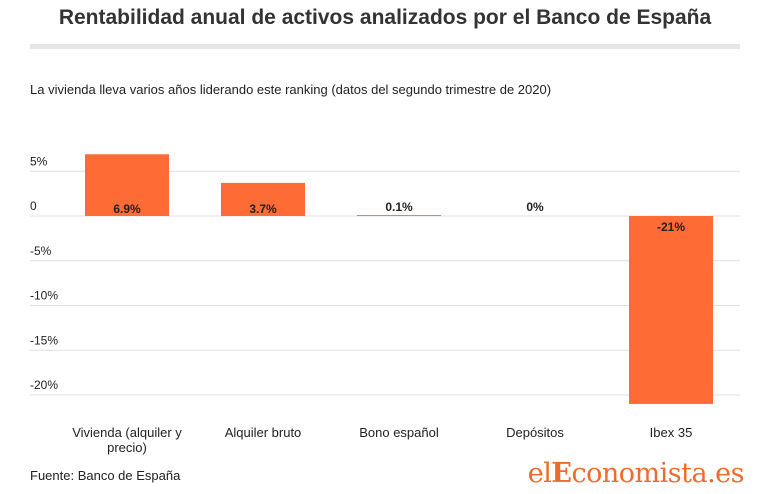 The image size is (770, 494). I want to click on data-label: -21%, so click(671, 227).